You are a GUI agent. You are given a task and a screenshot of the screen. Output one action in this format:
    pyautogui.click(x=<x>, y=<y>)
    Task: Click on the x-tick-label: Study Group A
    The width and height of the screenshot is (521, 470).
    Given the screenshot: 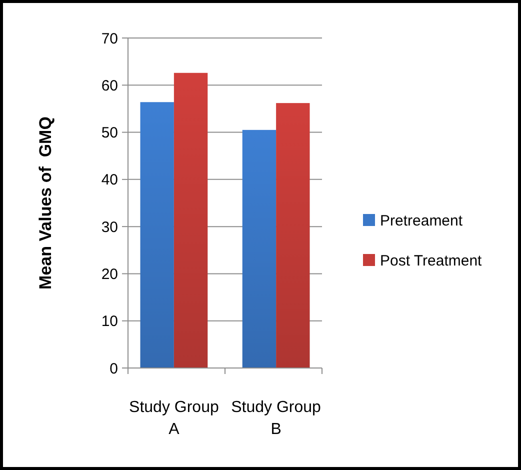 What is the action you would take?
    pyautogui.click(x=174, y=418)
    